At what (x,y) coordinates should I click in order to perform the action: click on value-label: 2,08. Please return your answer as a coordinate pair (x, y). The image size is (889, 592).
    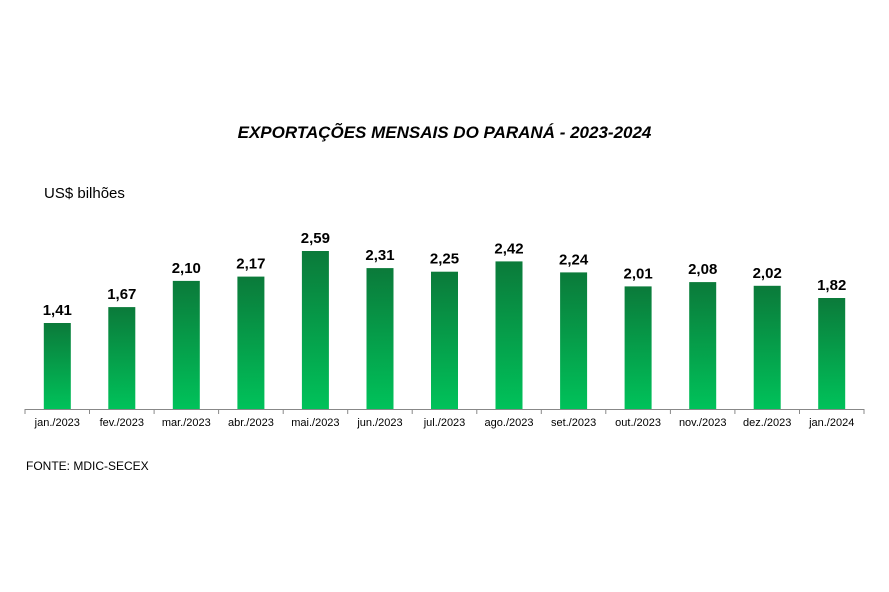
    Looking at the image, I should click on (702, 269).